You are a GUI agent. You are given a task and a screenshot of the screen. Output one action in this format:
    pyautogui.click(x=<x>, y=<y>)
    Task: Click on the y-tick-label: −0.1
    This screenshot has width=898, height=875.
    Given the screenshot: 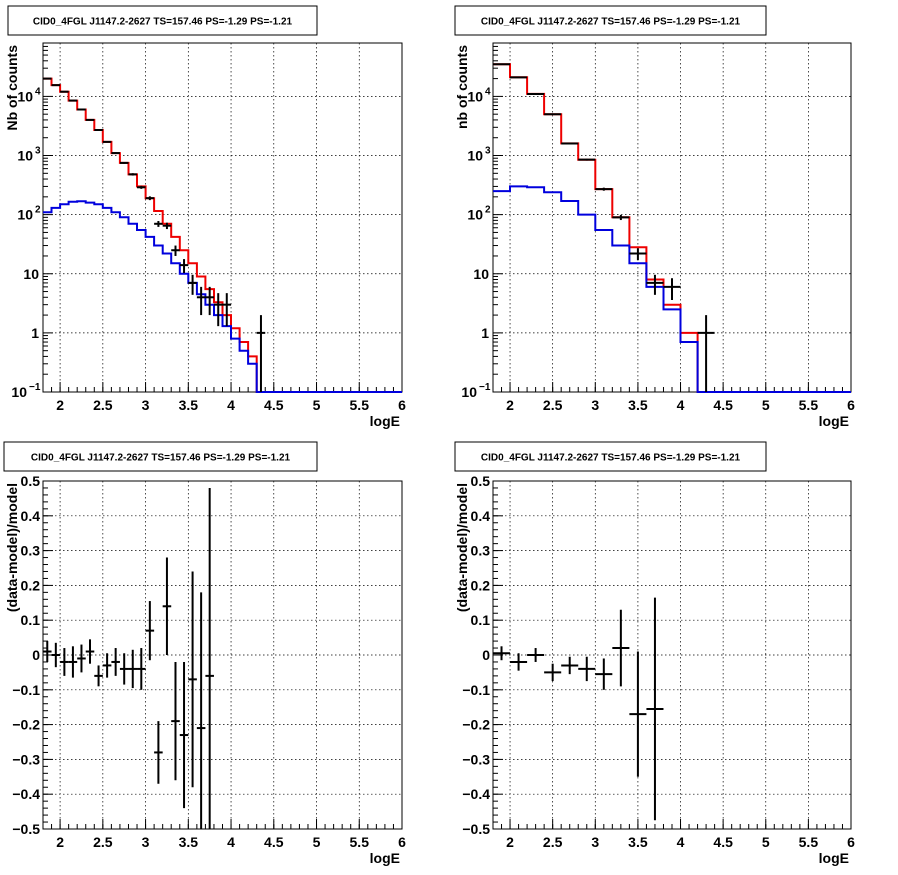 What is the action you would take?
    pyautogui.click(x=26, y=690)
    